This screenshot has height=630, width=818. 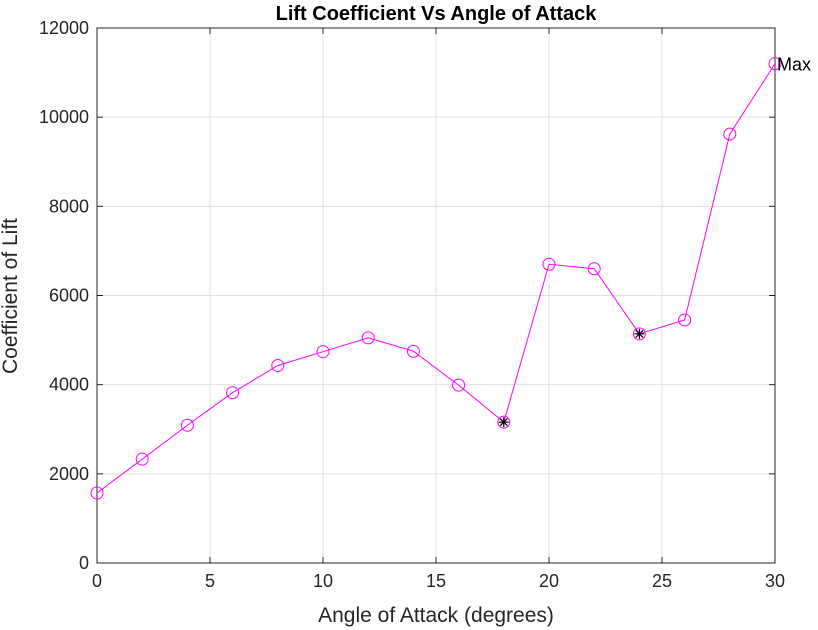 What do you see at coordinates (437, 14) in the screenshot?
I see `chart-title: Lift Coefficient Vs Angle of Attack` at bounding box center [437, 14].